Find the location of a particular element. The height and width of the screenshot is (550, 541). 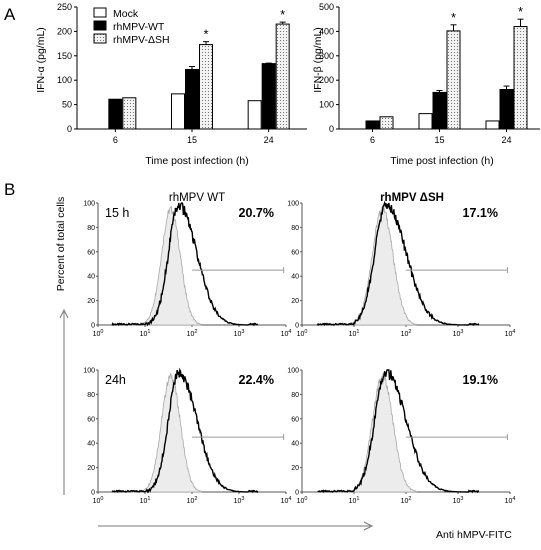

legend-label-dsh: rhMPV-ΔSH is located at coordinates (141, 40).